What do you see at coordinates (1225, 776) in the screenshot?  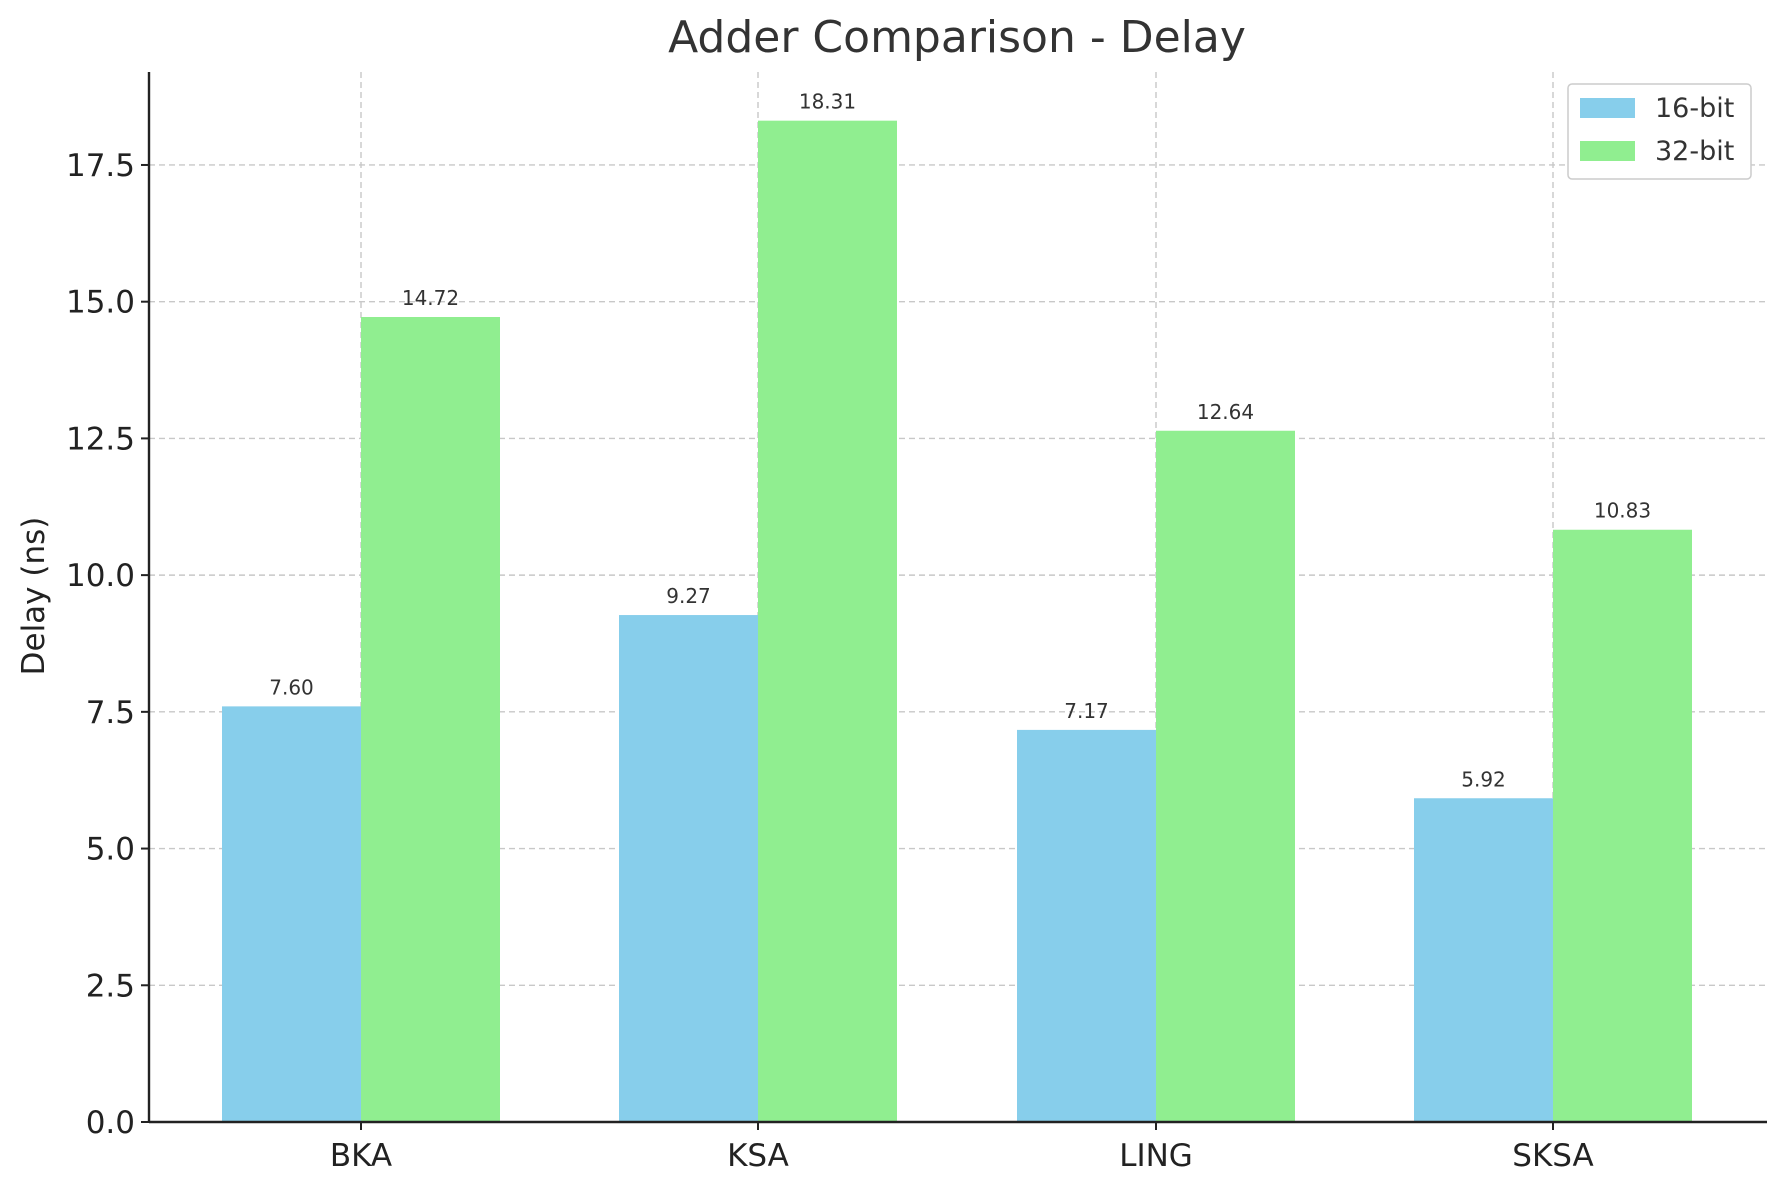 I see `bar-32-bit-LING` at bounding box center [1225, 776].